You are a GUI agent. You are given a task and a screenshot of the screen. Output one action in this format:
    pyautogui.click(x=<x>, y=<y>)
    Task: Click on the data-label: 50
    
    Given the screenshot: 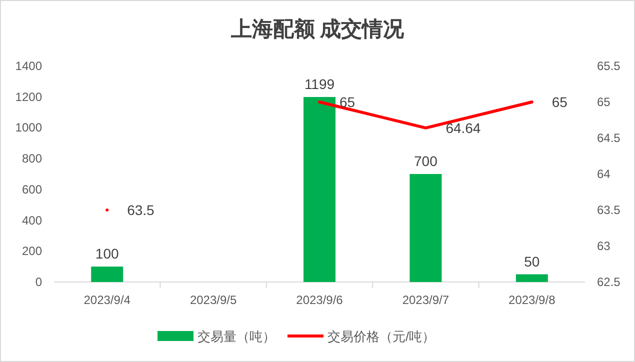 What is the action you would take?
    pyautogui.click(x=532, y=261)
    